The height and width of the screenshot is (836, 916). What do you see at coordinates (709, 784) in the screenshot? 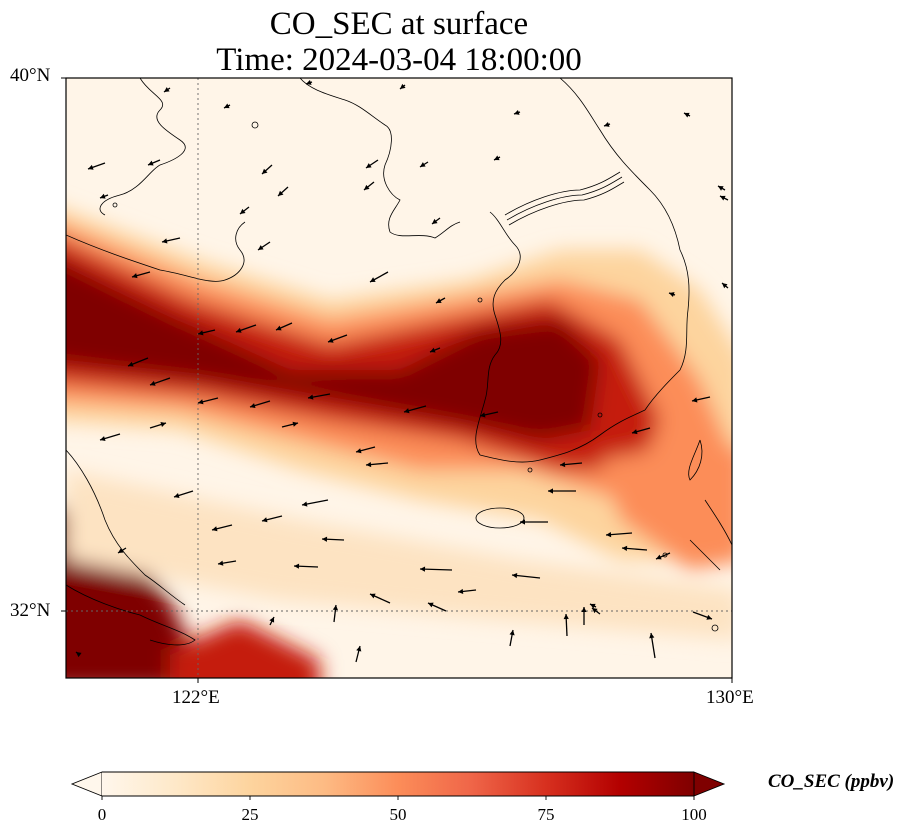
I see `colorbar-extend-max` at bounding box center [709, 784].